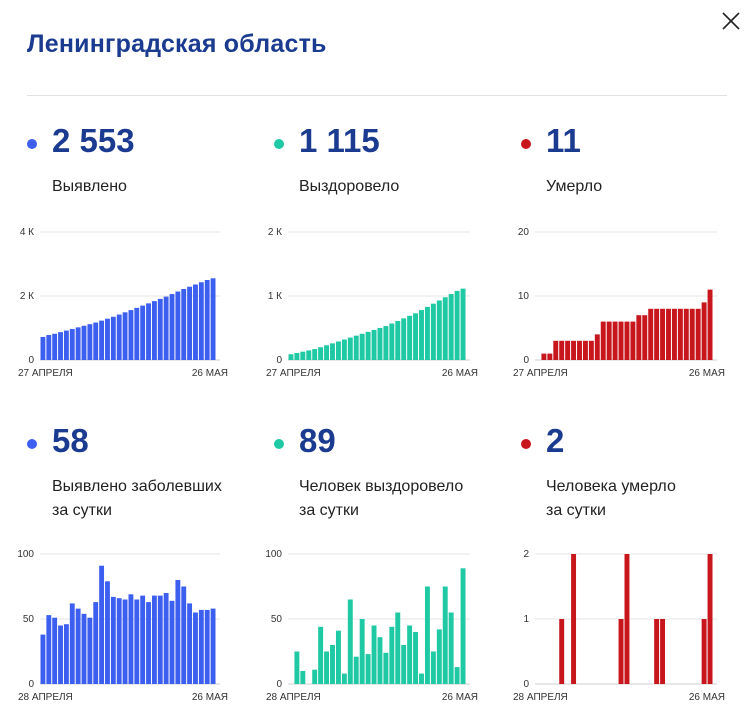  I want to click on chart-detected-total: 0 2 К 4 К 27 АПРЕЛЯ 26 МАЯ, so click(120, 302).